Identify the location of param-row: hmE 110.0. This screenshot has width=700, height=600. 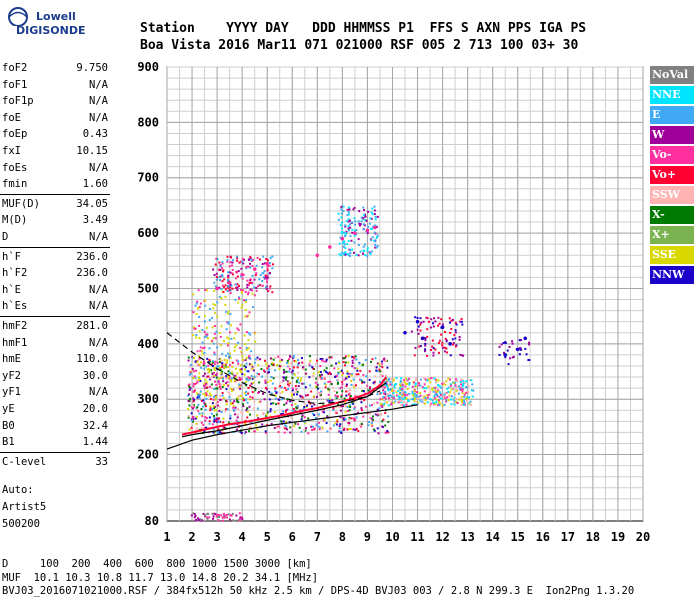
(55, 359).